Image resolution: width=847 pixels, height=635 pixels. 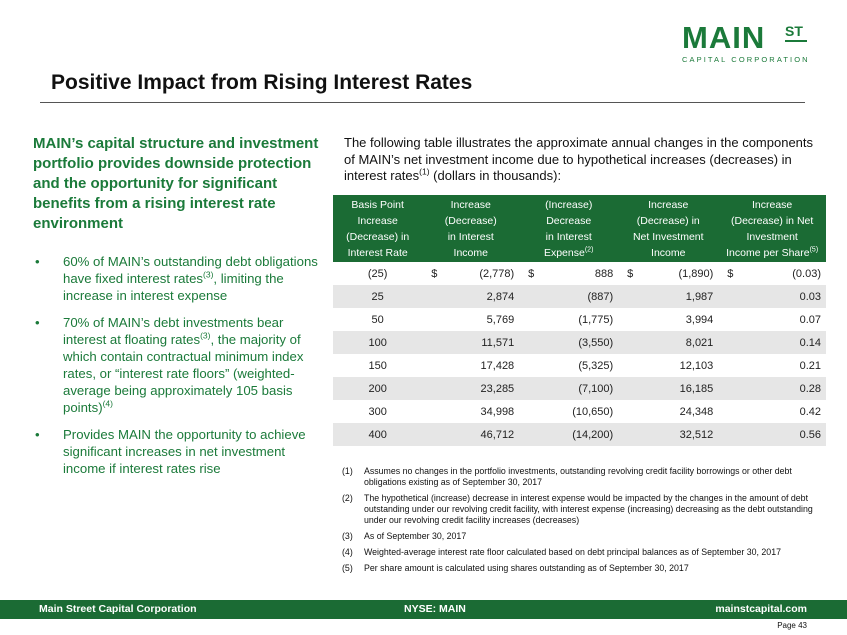 I want to click on table-row: 25 2,874 (887) 1,987 0.03, so click(x=579, y=296).